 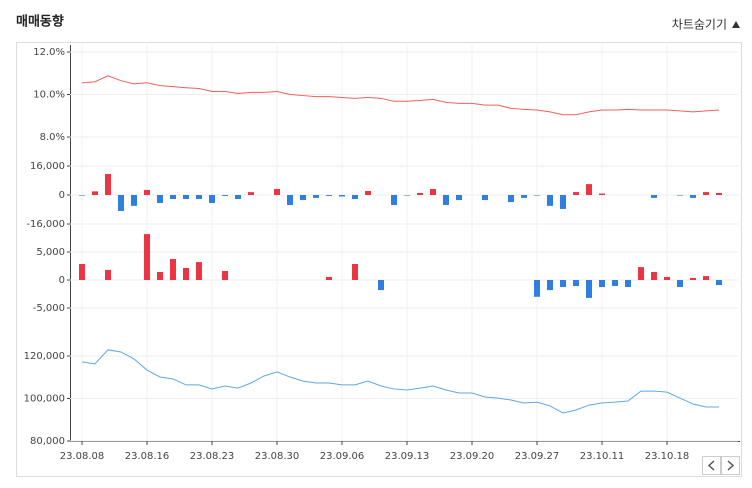 What do you see at coordinates (44, 356) in the screenshot?
I see `y-tick-label: 120,000` at bounding box center [44, 356].